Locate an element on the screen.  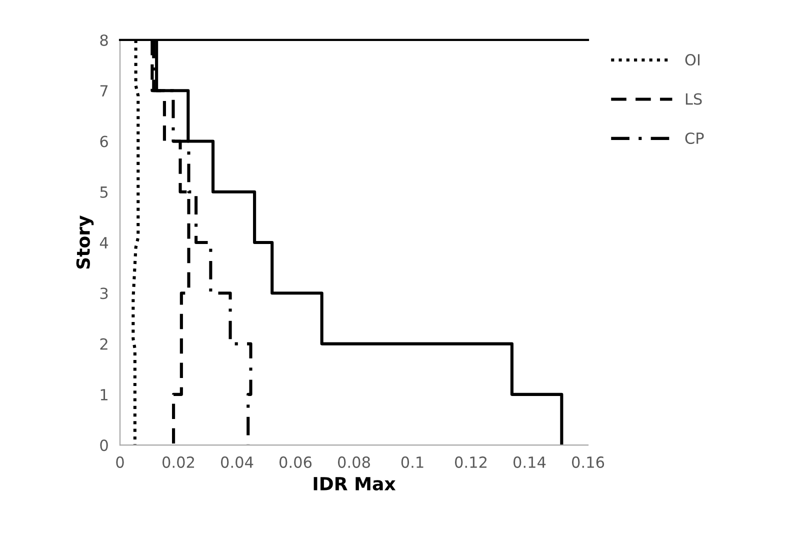
x-tick-label: 0.02 is located at coordinates (178, 462).